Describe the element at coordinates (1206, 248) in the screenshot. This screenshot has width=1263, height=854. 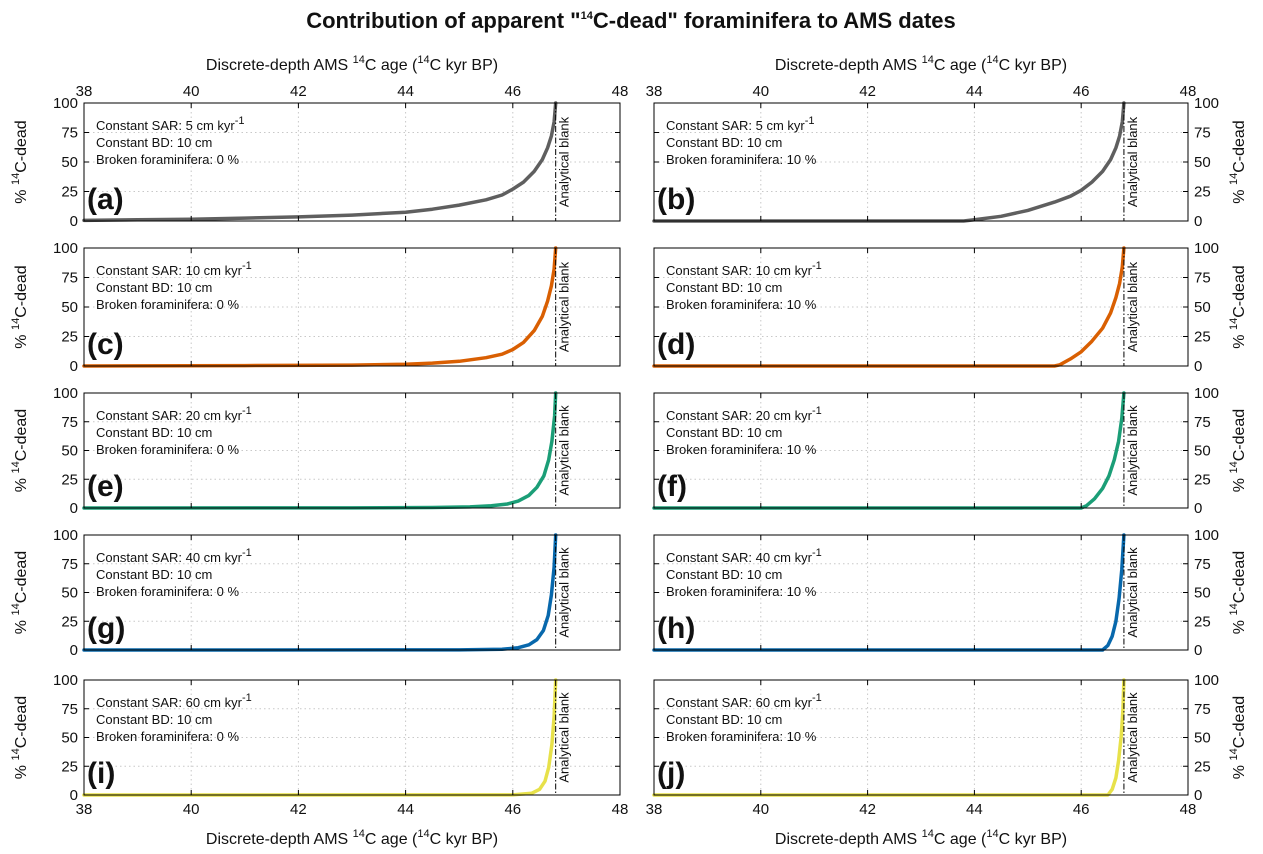
I see `y-tick-label-d-4: 100` at that location.